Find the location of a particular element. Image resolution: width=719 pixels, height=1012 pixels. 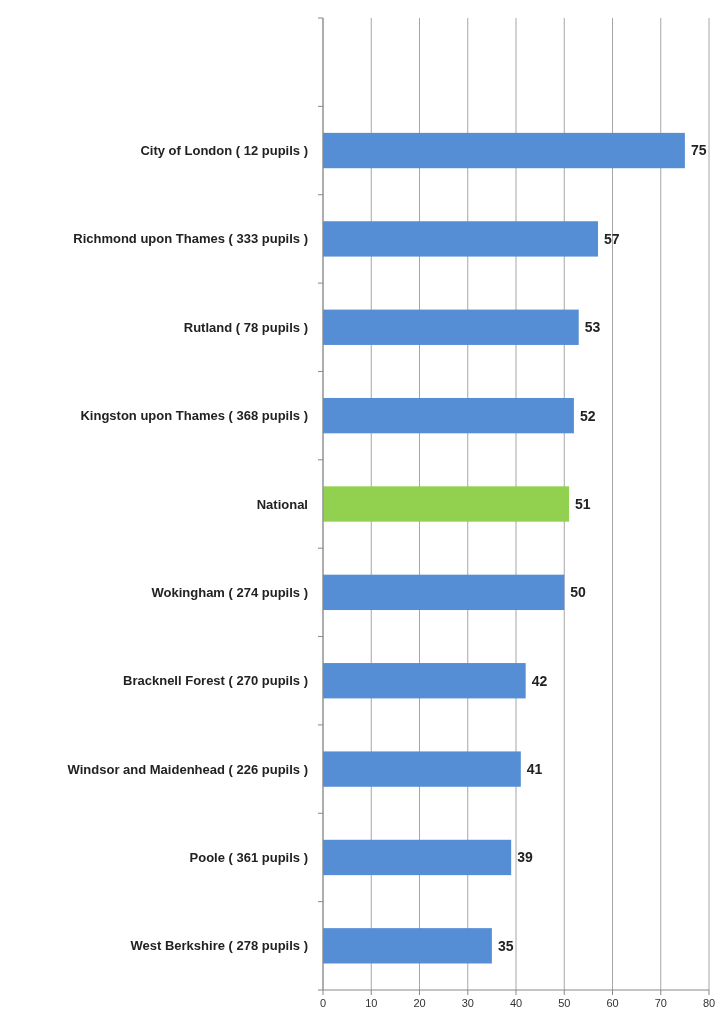

y-tick-label: Richmond upon Thames ( 333 pupils ) is located at coordinates (190, 239).